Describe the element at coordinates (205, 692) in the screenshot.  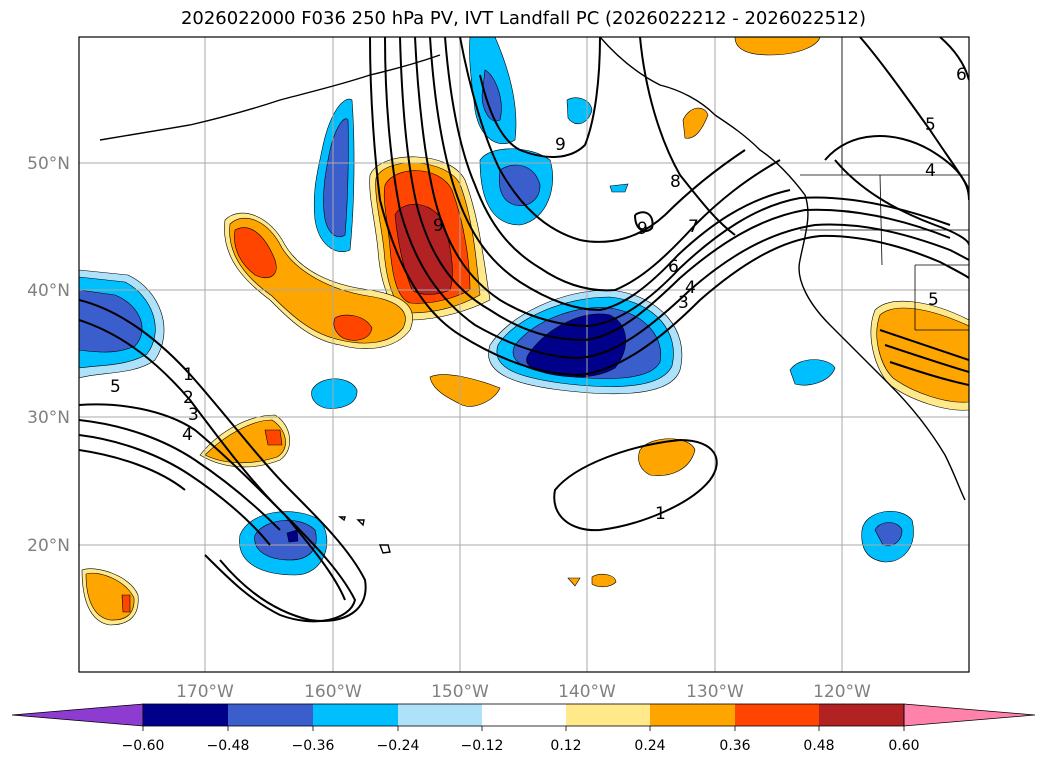
I see `lon-label-170w: 170°W` at that location.